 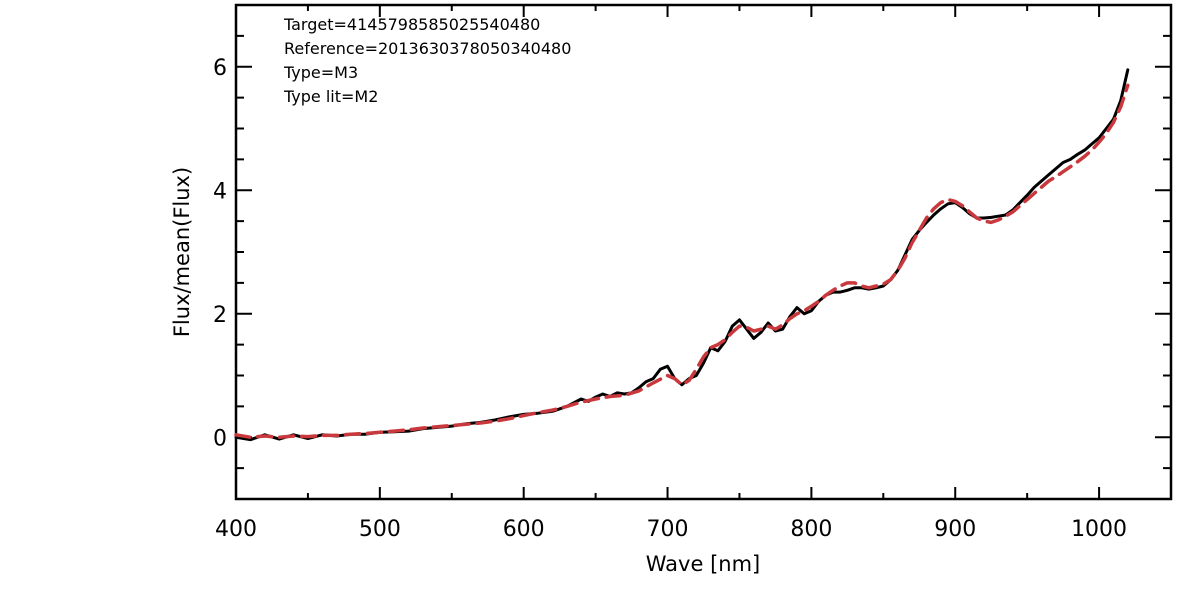 I want to click on x-tick-labels: 400 500 600 700 800 900 1000, so click(x=671, y=529).